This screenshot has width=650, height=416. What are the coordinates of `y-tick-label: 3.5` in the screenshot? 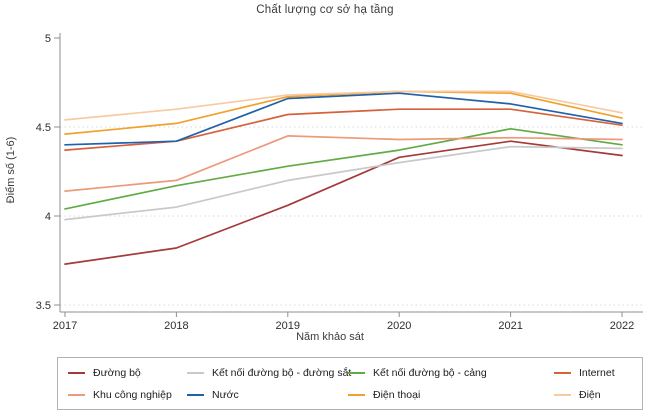 It's located at (43, 306).